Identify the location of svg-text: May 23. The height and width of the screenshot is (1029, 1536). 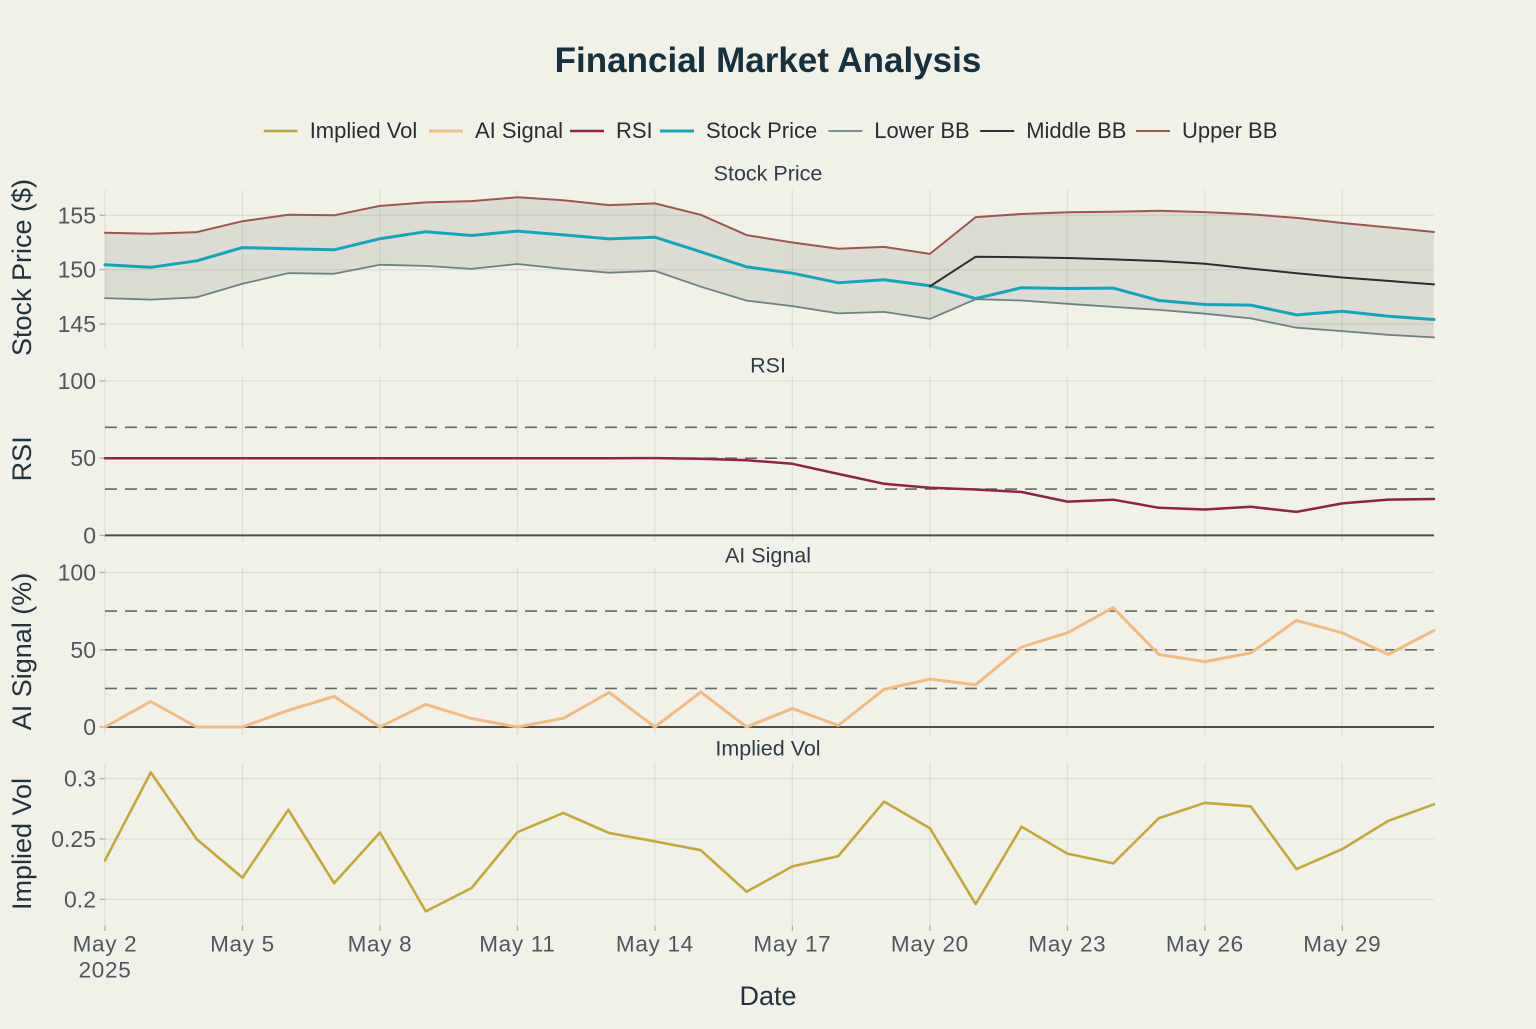
(1067, 944).